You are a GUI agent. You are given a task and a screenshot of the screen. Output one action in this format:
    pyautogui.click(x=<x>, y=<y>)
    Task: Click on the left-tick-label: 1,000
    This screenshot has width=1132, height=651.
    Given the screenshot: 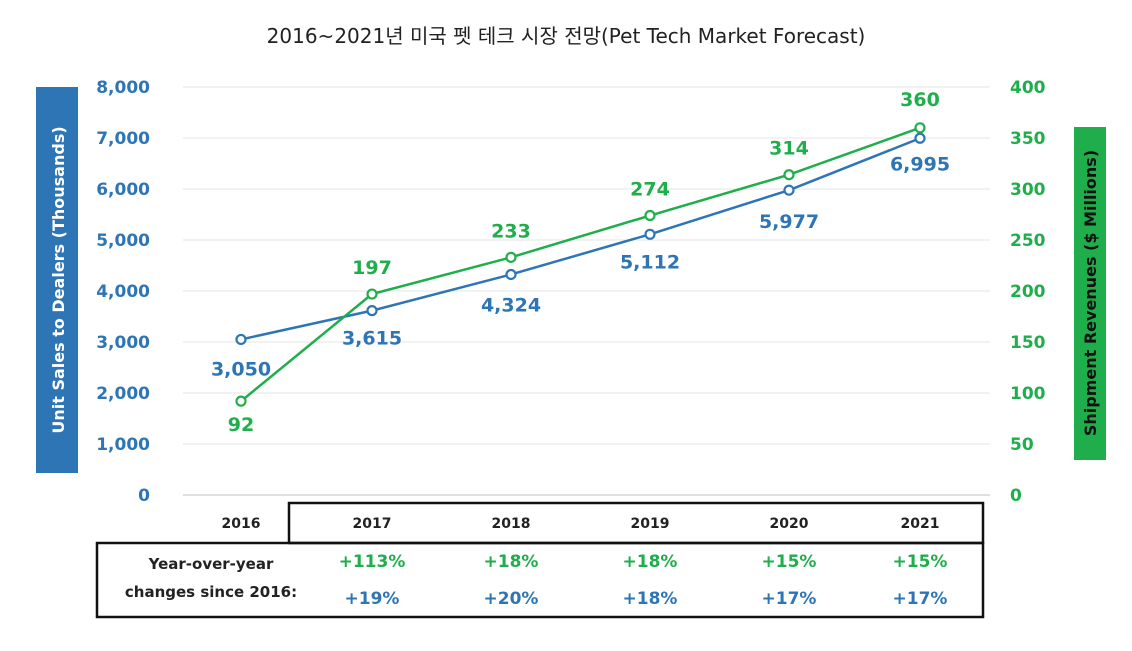 What is the action you would take?
    pyautogui.click(x=123, y=445)
    